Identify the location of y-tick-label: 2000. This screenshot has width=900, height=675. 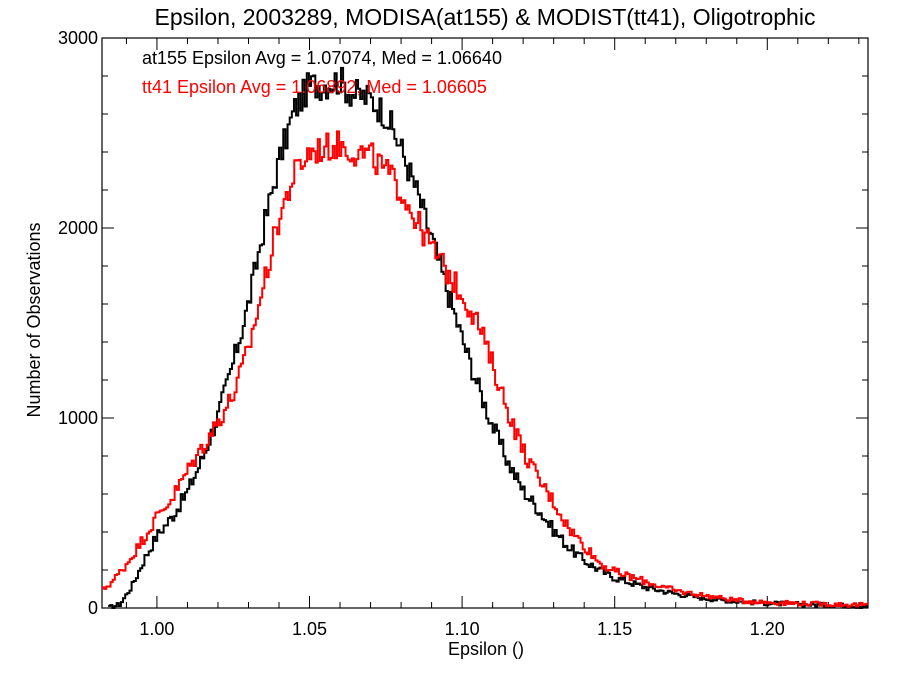
(78, 228).